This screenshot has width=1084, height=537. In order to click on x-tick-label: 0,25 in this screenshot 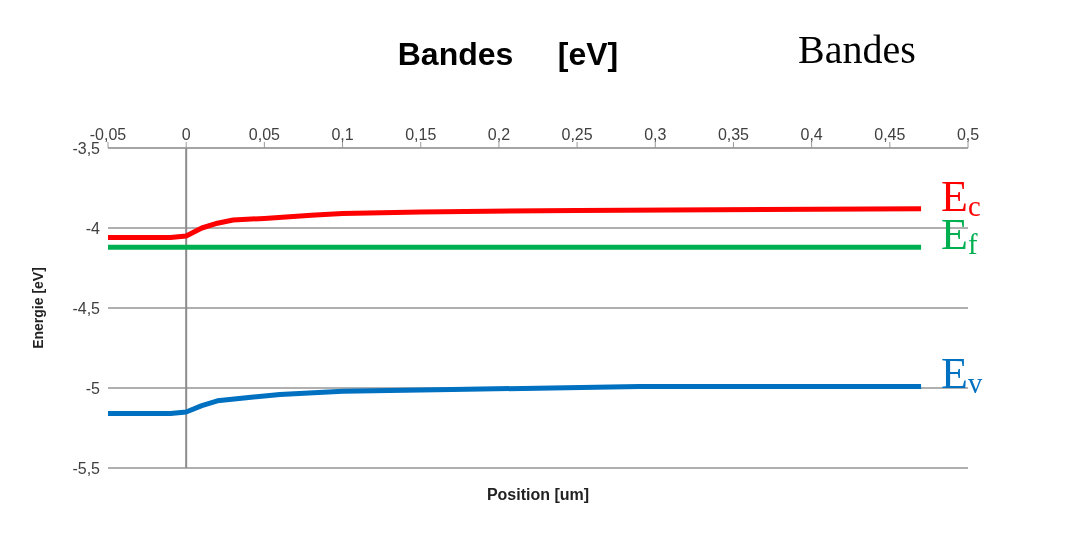, I will do `click(577, 134)`.